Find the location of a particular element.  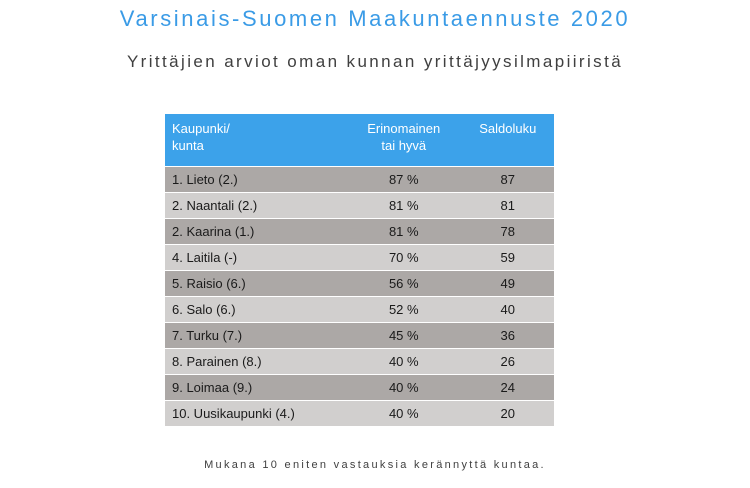

header-line: Kaupunki/ is located at coordinates (201, 128).